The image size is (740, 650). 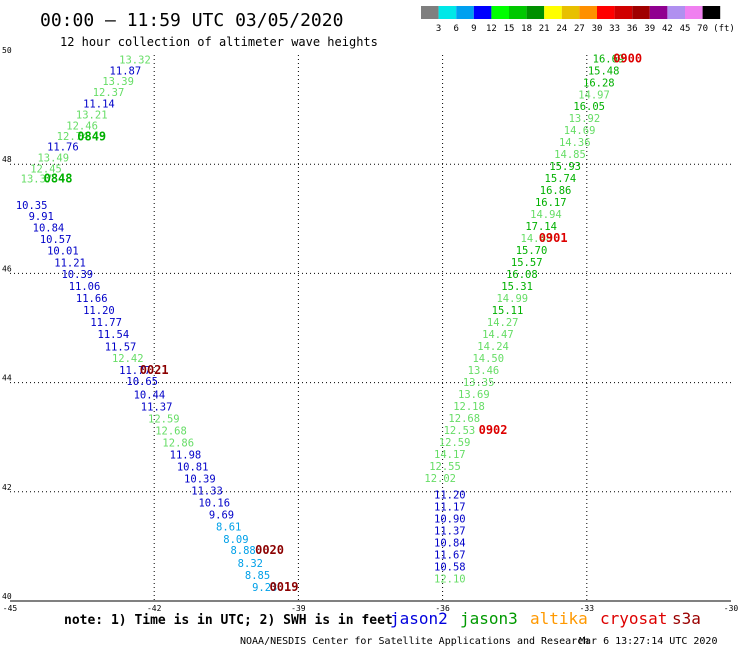 I want to click on pass-time-label: 0020, so click(x=269, y=550).